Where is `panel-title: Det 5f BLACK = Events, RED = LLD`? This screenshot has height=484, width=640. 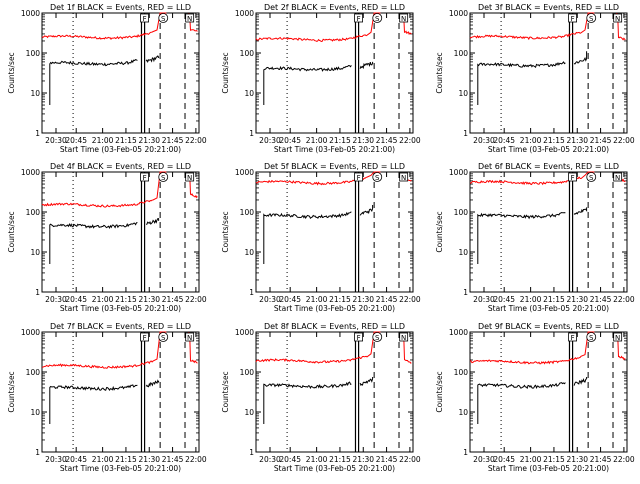
panel-title: Det 5f BLACK = Events, RED = LLD is located at coordinates (334, 166).